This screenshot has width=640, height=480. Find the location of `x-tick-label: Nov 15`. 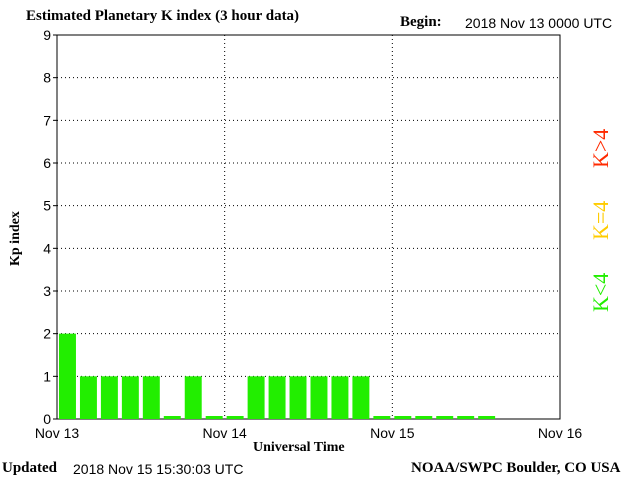

x-tick-label: Nov 15 is located at coordinates (392, 433).